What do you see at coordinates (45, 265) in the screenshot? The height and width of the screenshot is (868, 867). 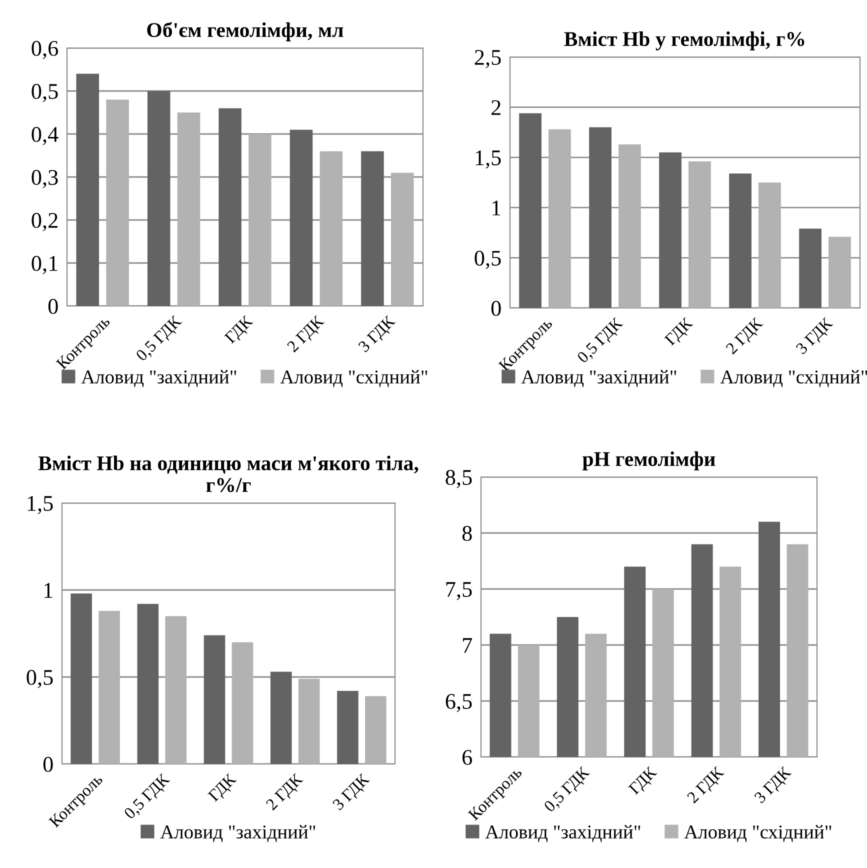 I see `y-tick-label: 0,1` at bounding box center [45, 265].